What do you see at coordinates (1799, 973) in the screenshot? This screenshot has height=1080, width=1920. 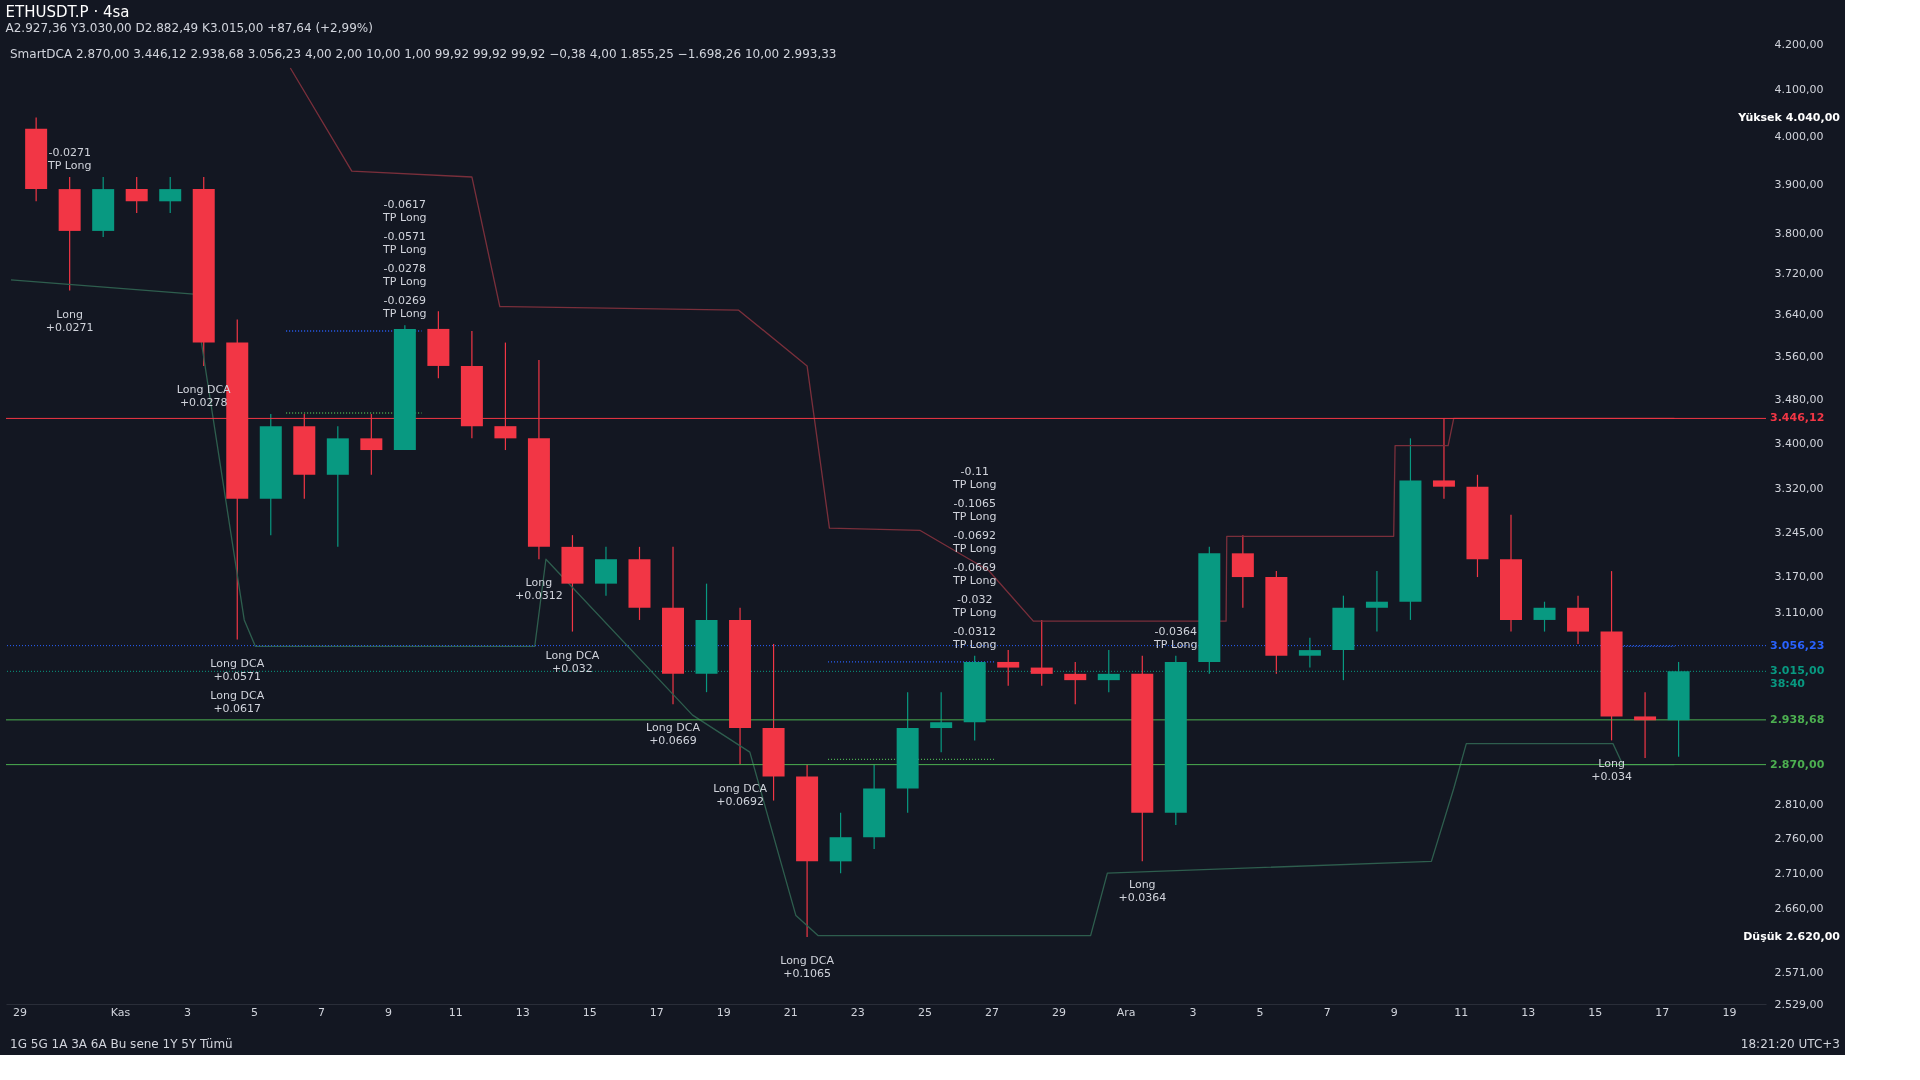 I see `y-tick-label: 2.571,00` at bounding box center [1799, 973].